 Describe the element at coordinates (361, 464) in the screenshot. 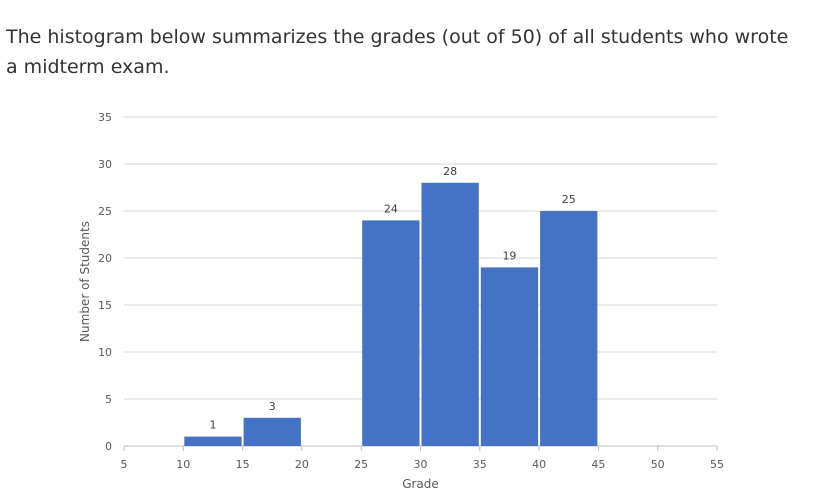

I see `x-tick-label-25: 25` at that location.